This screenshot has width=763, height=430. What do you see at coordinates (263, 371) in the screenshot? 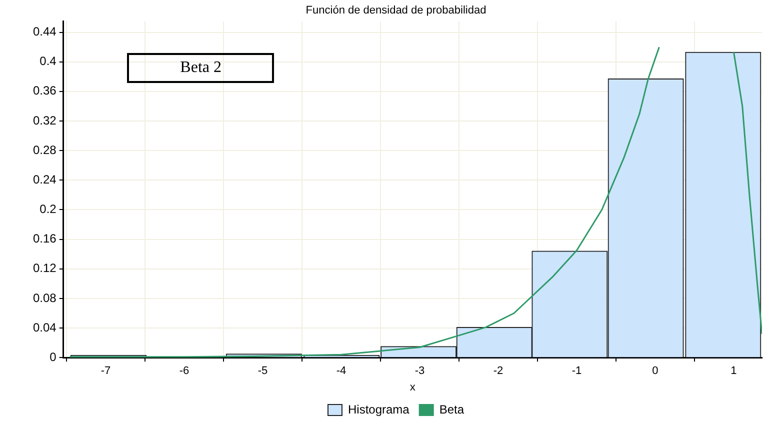
I see `x-tick-label: -5` at bounding box center [263, 371].